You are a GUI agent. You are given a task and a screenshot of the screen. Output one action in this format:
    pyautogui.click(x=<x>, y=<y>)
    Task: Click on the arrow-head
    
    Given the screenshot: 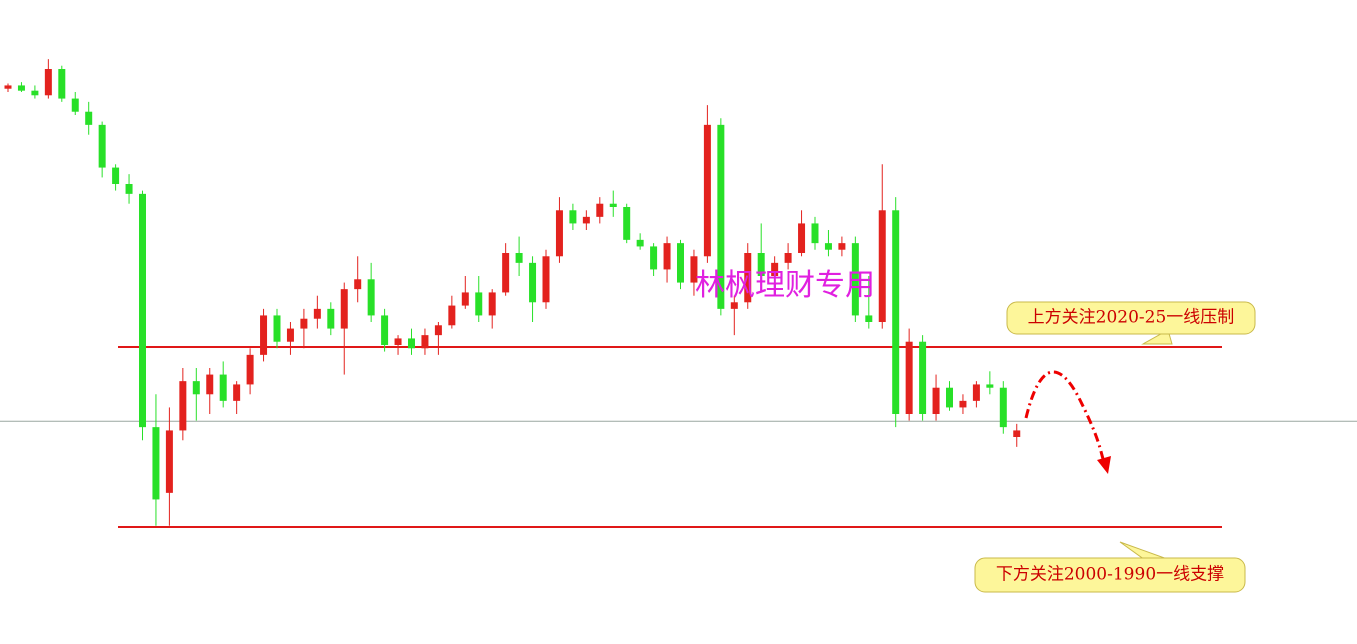 What is the action you would take?
    pyautogui.click(x=1104, y=465)
    